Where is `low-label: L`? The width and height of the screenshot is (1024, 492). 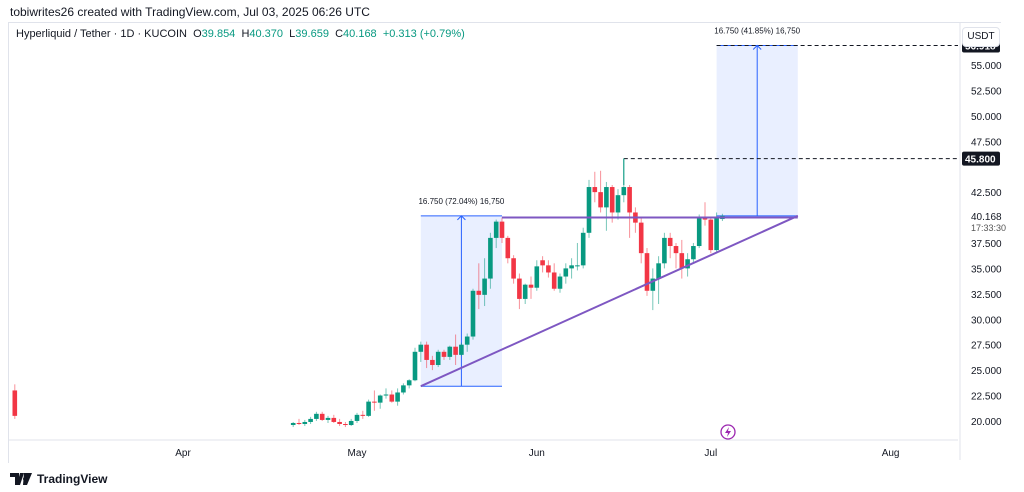 low-label: L is located at coordinates (292, 34).